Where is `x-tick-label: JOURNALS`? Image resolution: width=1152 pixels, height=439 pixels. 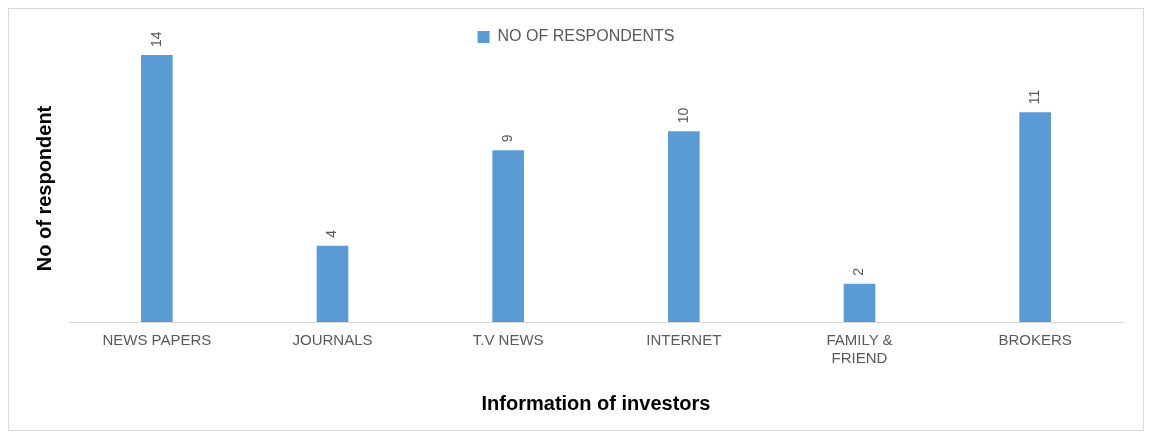 x-tick-label: JOURNALS is located at coordinates (332, 340).